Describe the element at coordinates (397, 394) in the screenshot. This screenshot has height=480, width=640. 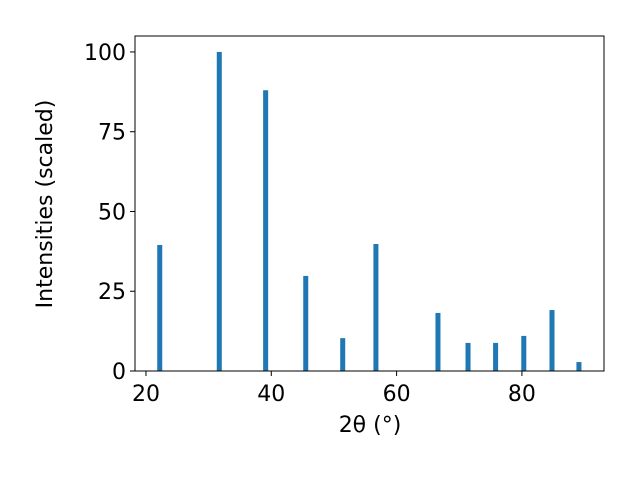
I see `x-tick-label: 60` at that location.